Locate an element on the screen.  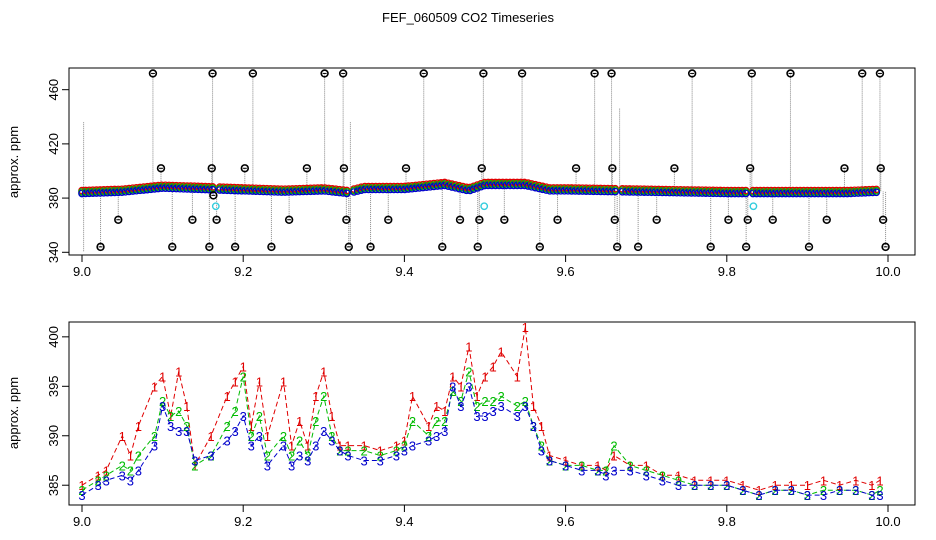
top-y-tick-label: 340 is located at coordinates (53, 252).